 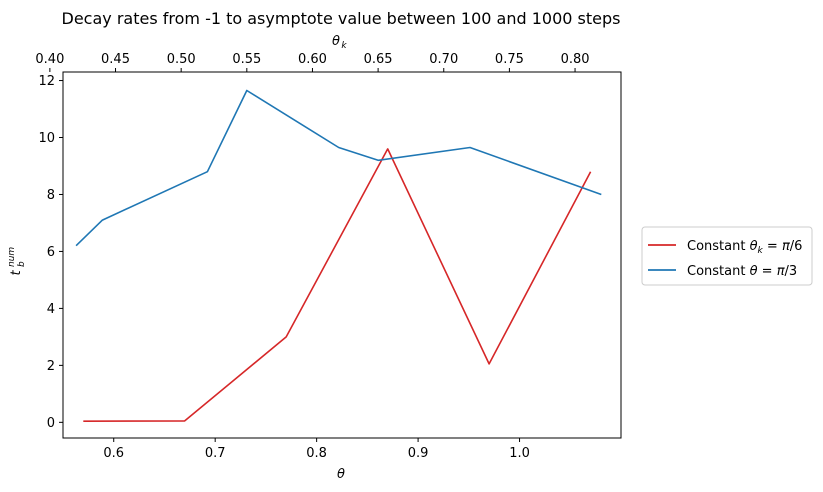 I want to click on top-axis-label-symbol: θ, so click(x=336, y=41).